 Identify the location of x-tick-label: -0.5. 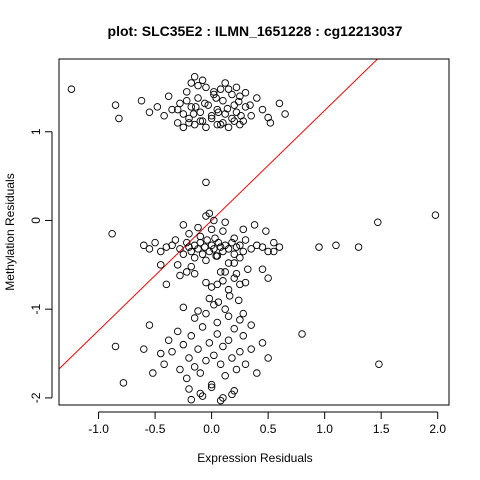
(155, 429).